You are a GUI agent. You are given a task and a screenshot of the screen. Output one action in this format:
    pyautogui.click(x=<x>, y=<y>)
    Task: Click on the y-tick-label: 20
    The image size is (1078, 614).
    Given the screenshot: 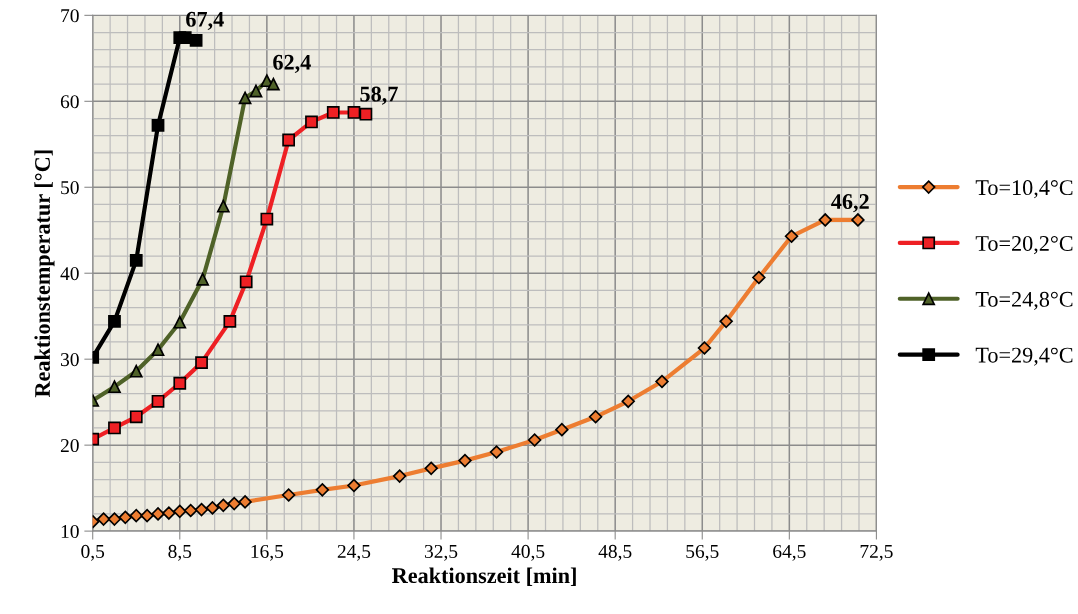 What is the action you would take?
    pyautogui.click(x=69, y=445)
    